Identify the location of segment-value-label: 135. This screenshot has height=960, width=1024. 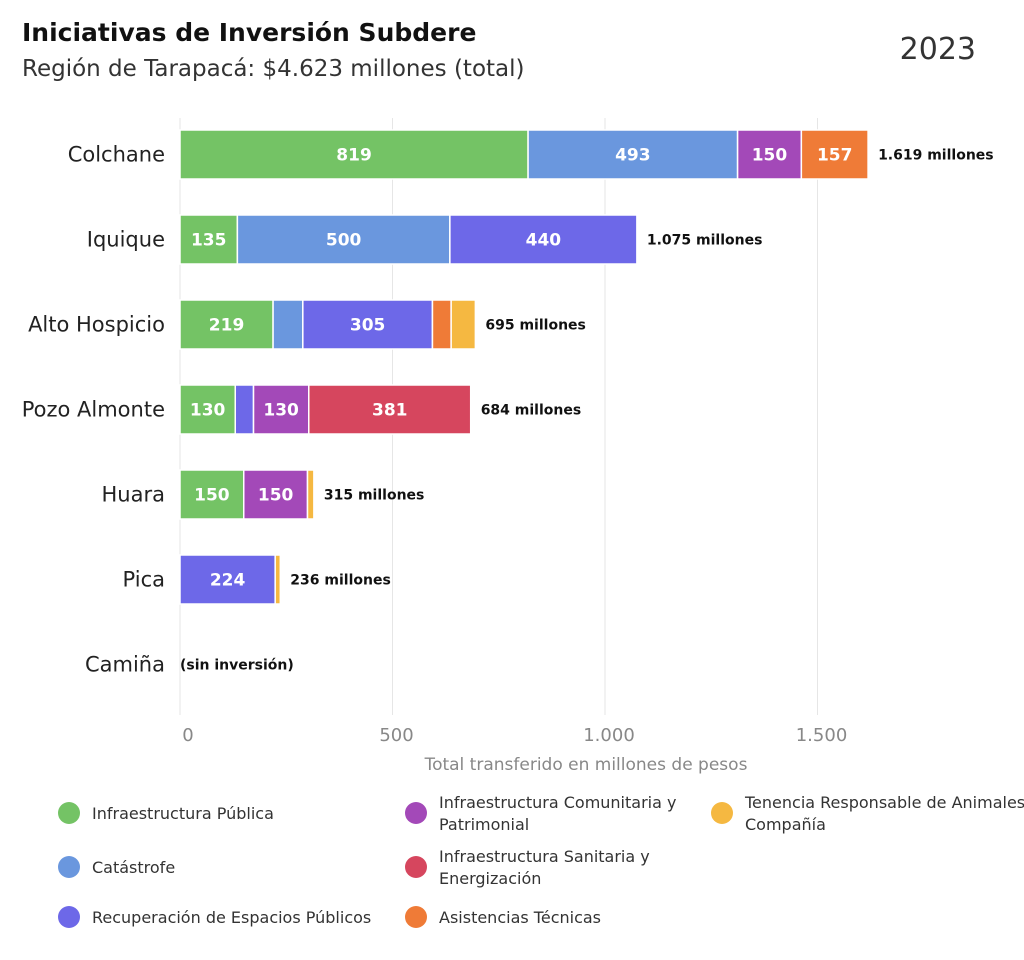
(209, 241).